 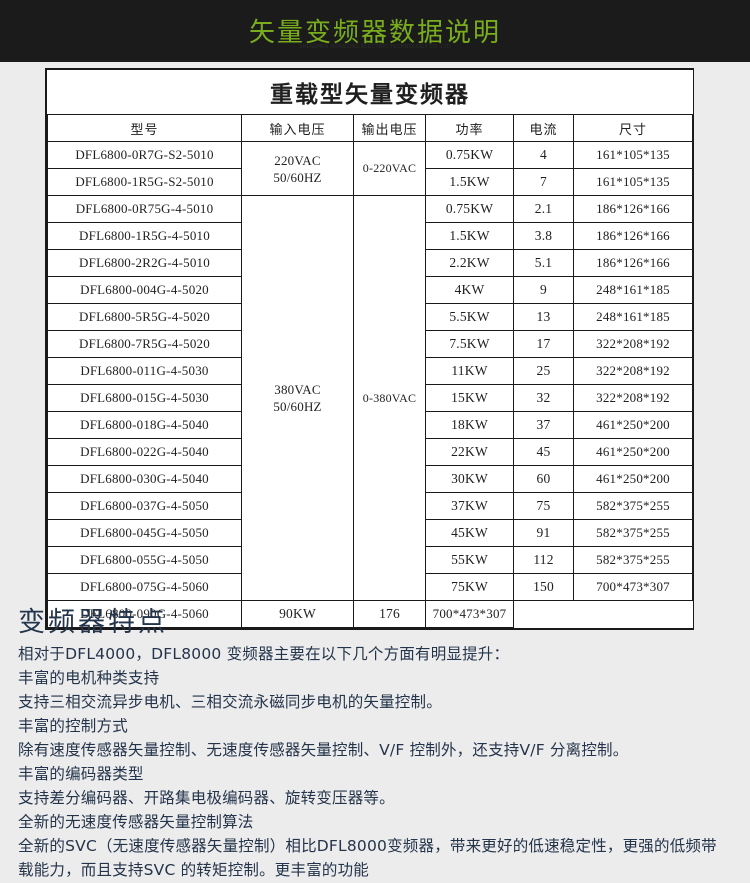 What do you see at coordinates (543, 209) in the screenshot?
I see `cell-current: 2.1` at bounding box center [543, 209].